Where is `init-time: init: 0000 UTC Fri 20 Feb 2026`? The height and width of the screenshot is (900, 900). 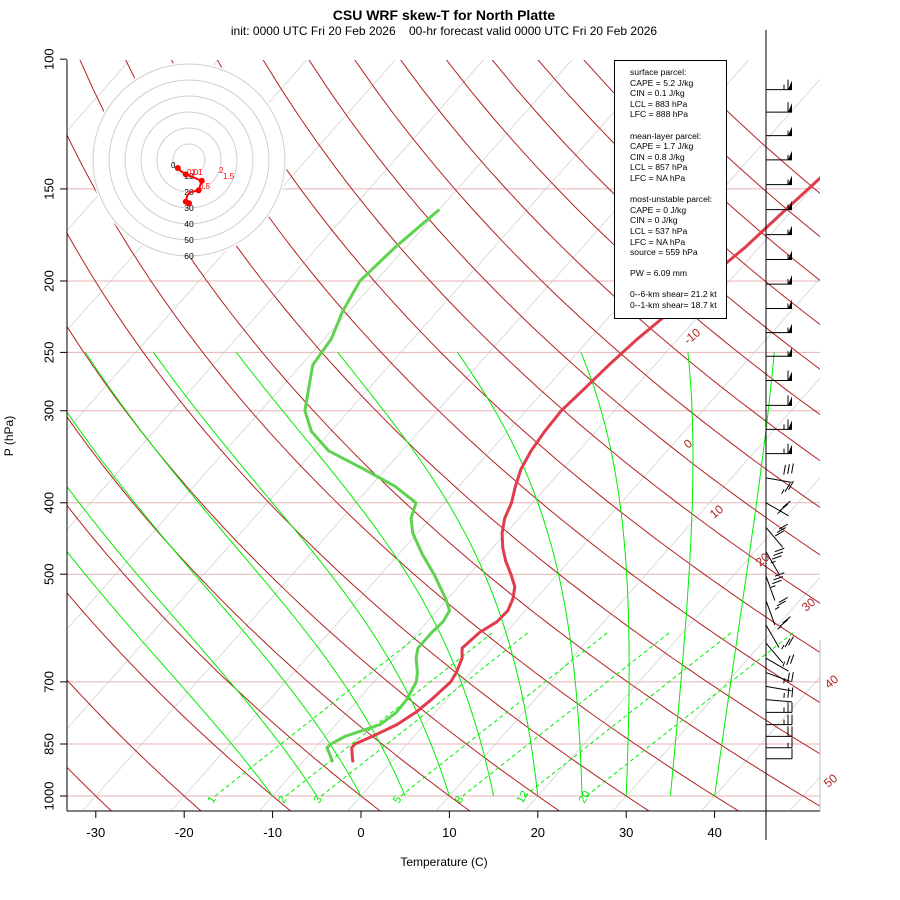 init-time: init: 0000 UTC Fri 20 Feb 2026 is located at coordinates (313, 31).